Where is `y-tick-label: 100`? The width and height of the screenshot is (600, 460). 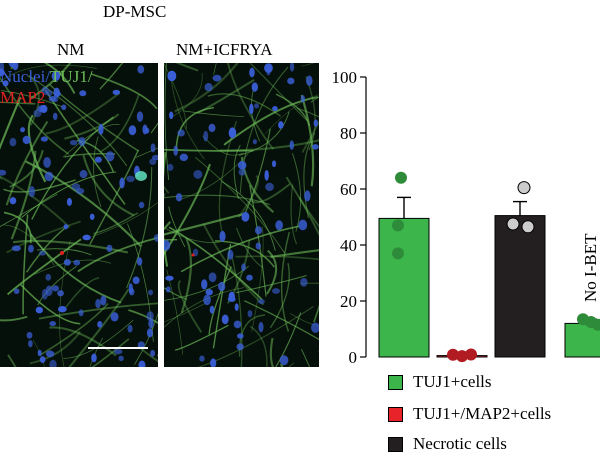 y-tick-label: 100 is located at coordinates (345, 77).